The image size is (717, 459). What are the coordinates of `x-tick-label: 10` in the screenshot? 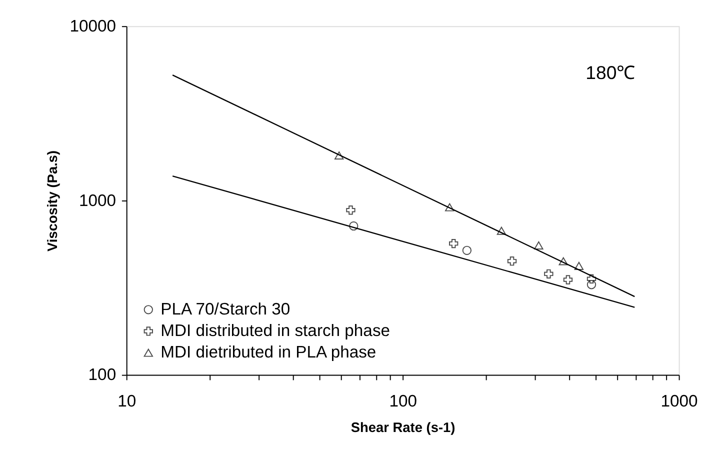 It's located at (127, 401).